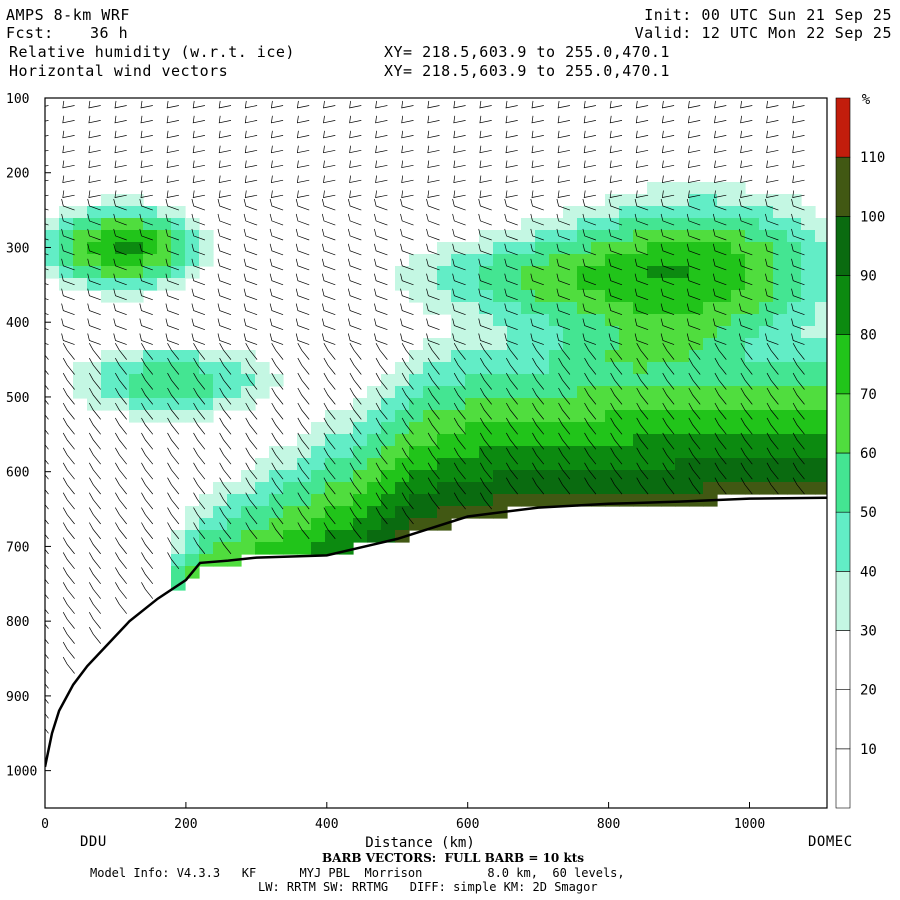 The image size is (900, 900). What do you see at coordinates (68, 15) in the screenshot?
I see `model-title: AMPS 8-km WRF` at bounding box center [68, 15].